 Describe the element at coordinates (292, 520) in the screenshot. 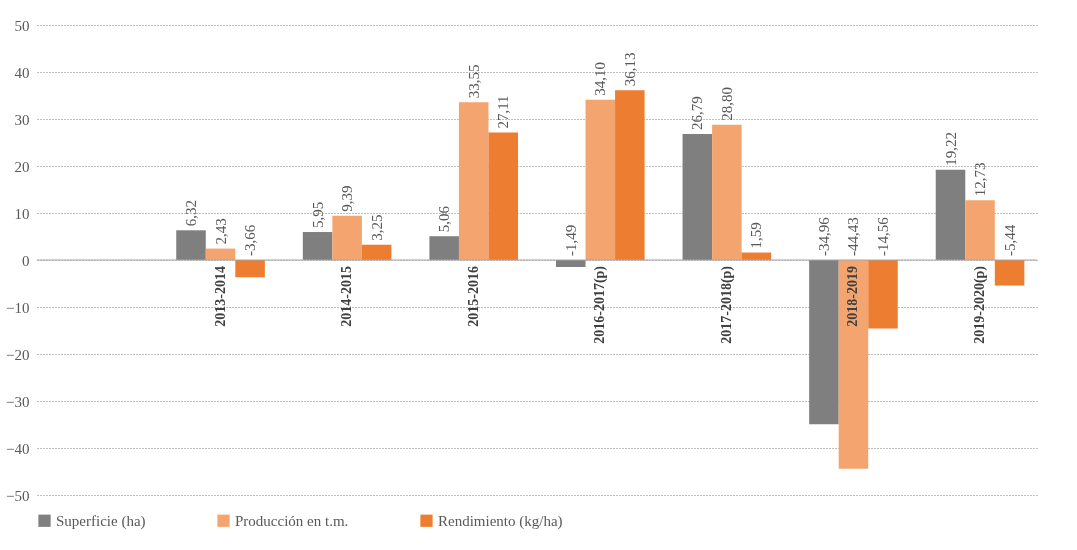

I see `legend-label: Producción en t.m.` at that location.